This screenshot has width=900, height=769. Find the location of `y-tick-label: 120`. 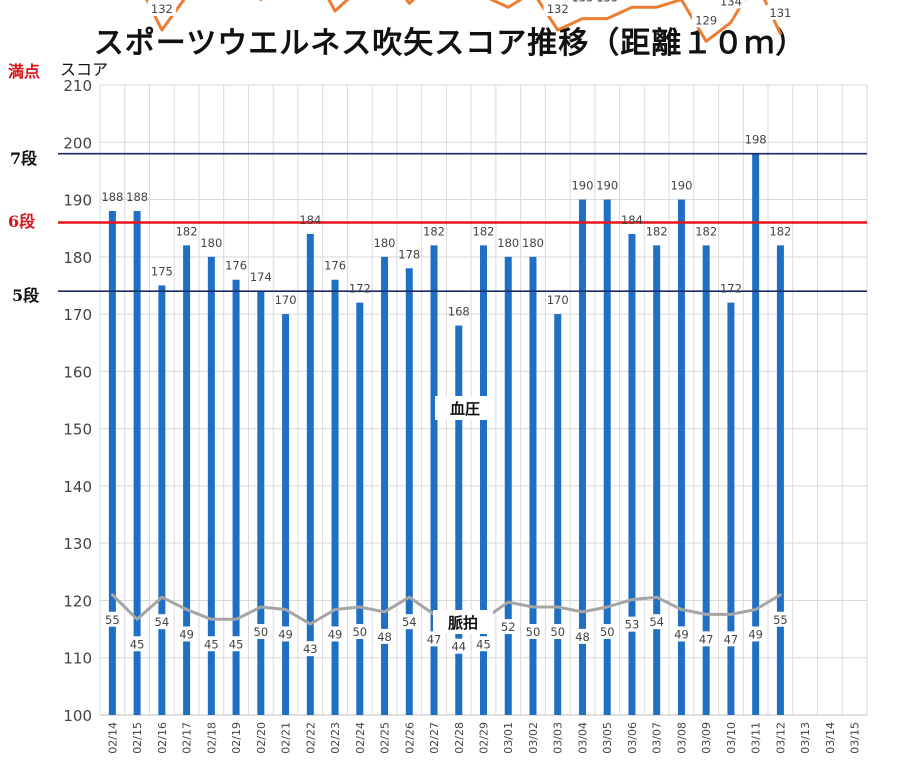

y-tick-label: 120 is located at coordinates (77, 601).